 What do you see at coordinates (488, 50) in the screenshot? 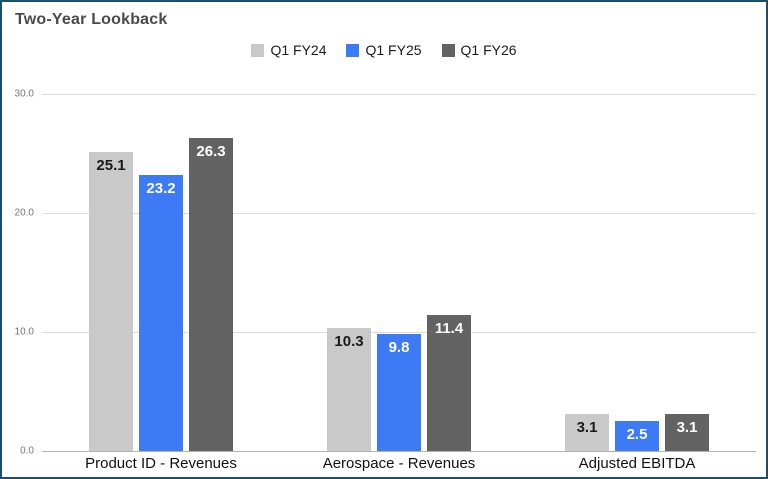
I see `legend-label: Q1 FY26` at bounding box center [488, 50].